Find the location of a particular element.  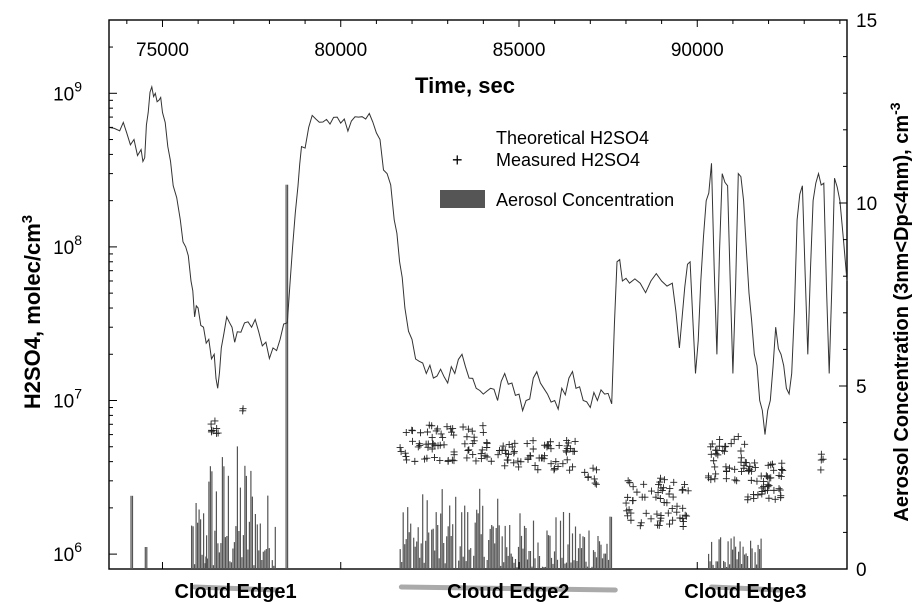

cloud-edge-label: Cloud Edge2 is located at coordinates (508, 591).